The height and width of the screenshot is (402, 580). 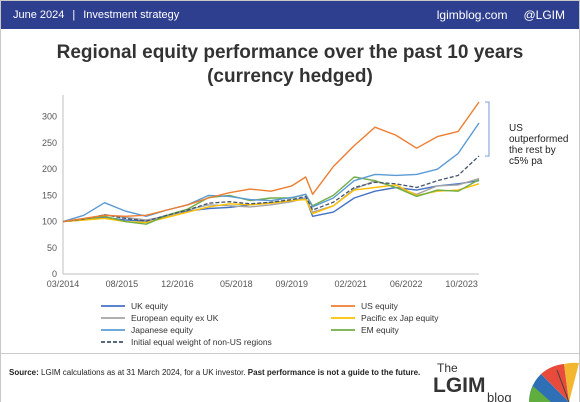 I want to click on source-label: Source:, so click(x=24, y=372).